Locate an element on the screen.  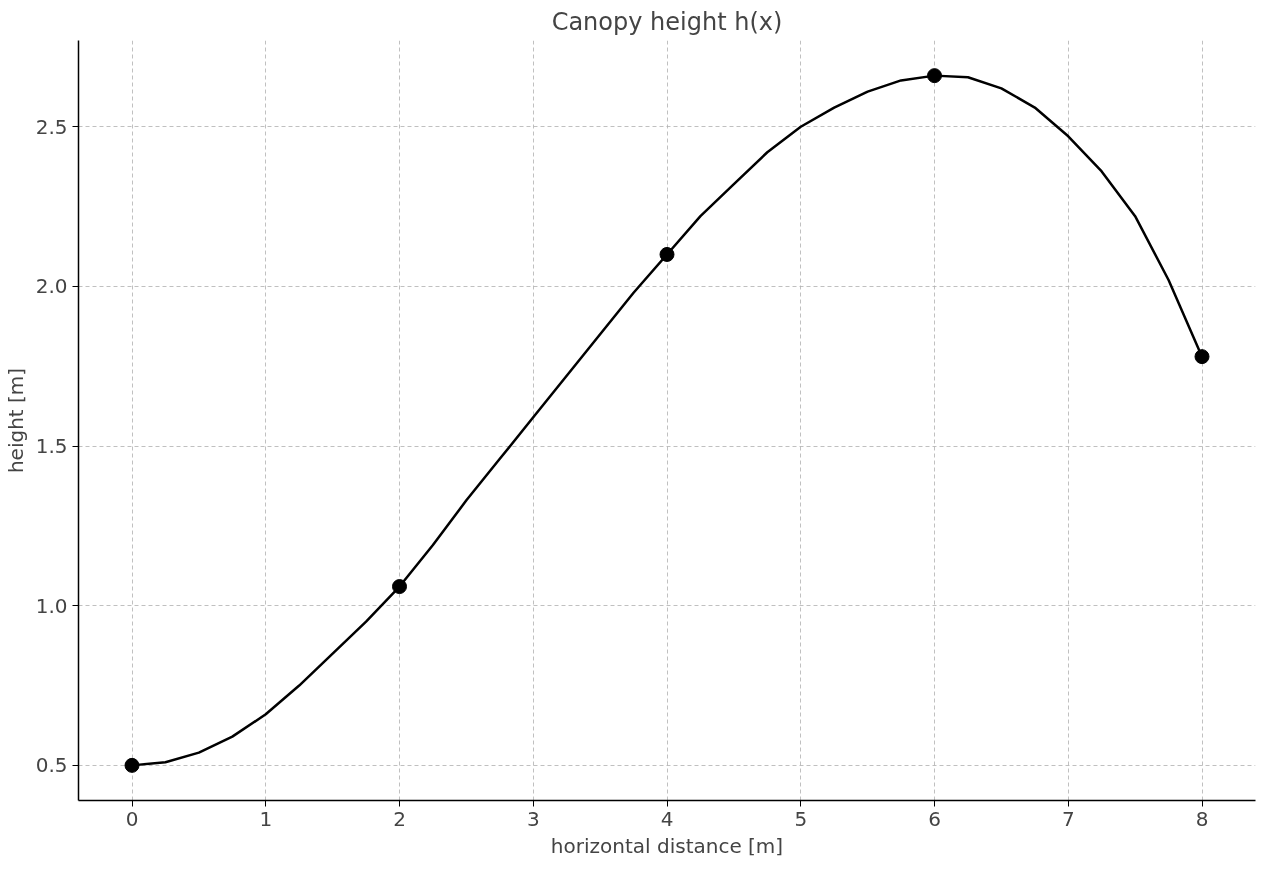
x-tick-label: 4 is located at coordinates (667, 818).